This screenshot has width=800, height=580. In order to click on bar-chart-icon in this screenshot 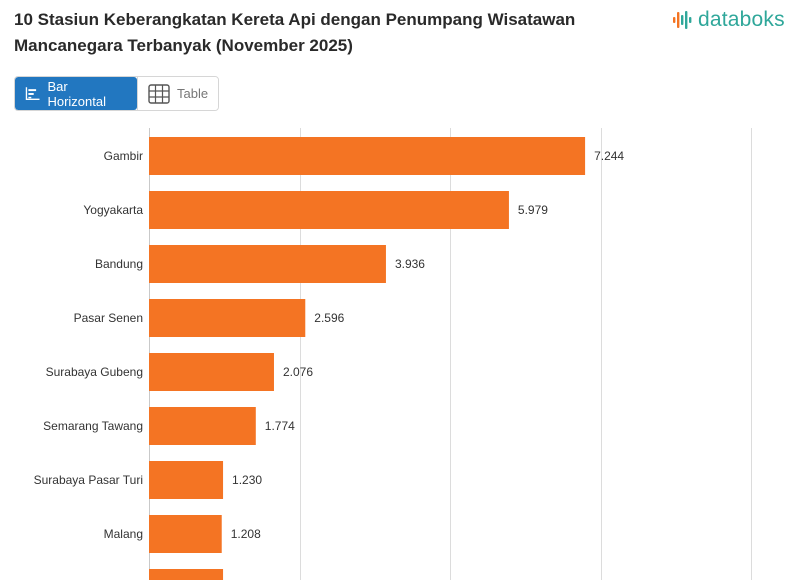, I will do `click(32, 93)`.